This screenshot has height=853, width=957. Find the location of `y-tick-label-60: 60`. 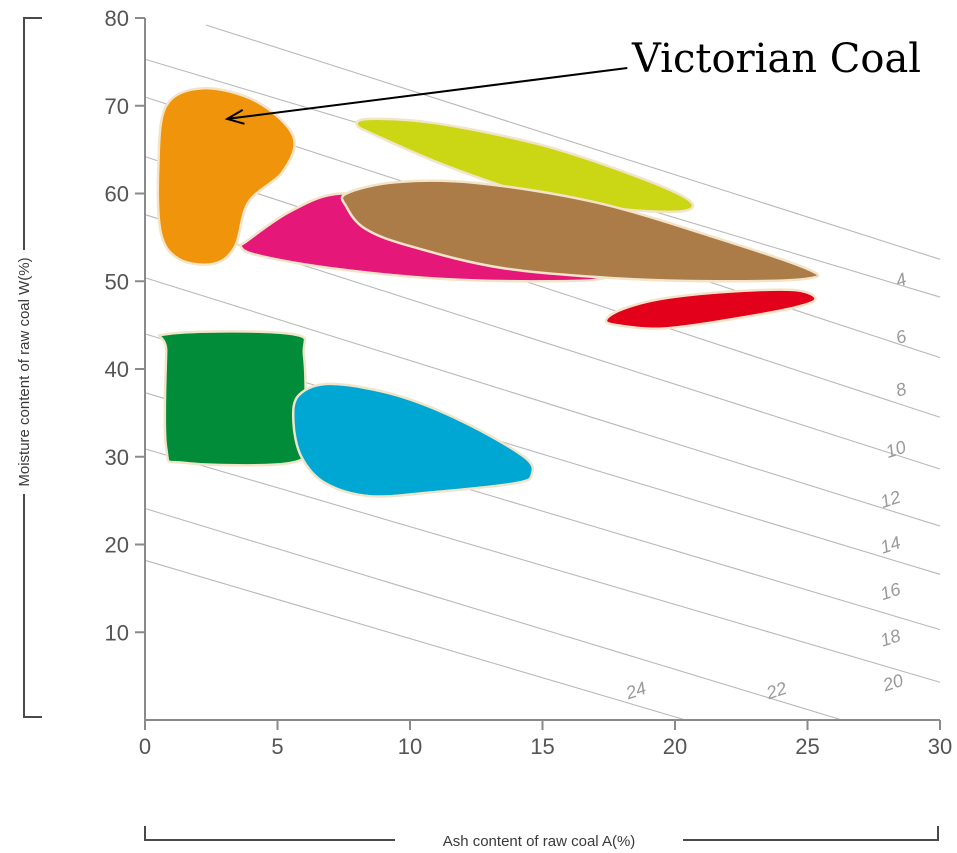

y-tick-label-60: 60 is located at coordinates (117, 194).